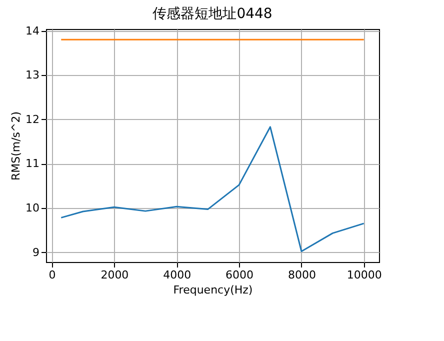 The image size is (444, 341). Describe the element at coordinates (33, 75) in the screenshot. I see `y-tick-label: 13` at that location.